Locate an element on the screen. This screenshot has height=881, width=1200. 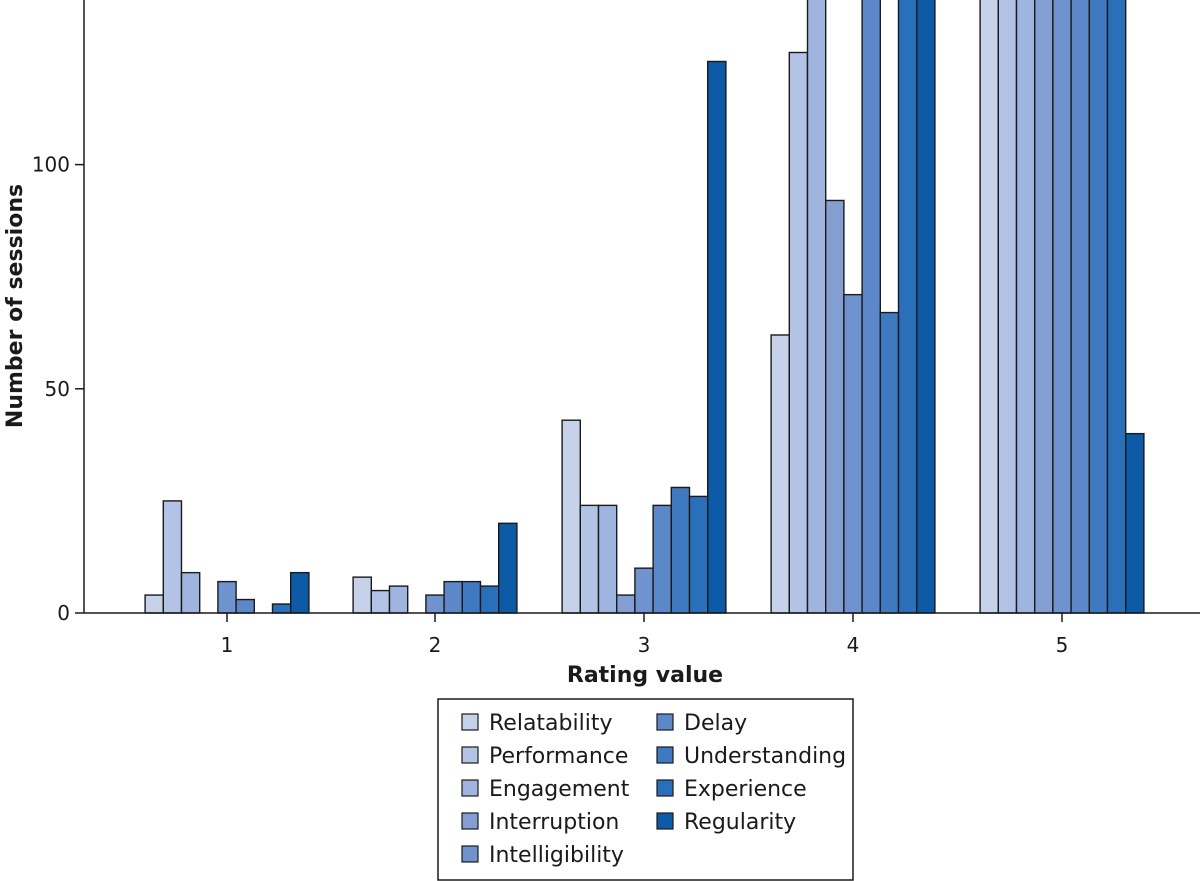
legend-item-intelligibility: Intelligibility is located at coordinates (542, 855).